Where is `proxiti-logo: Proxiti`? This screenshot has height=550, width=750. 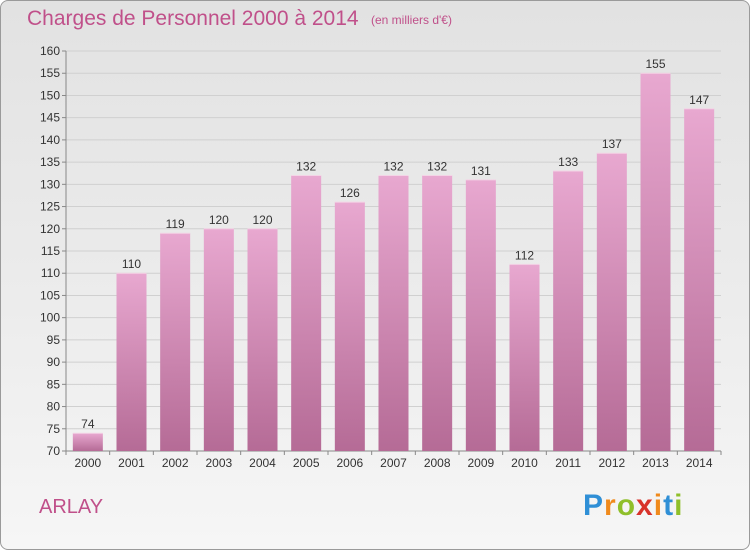
proxiti-logo: Proxiti is located at coordinates (633, 505).